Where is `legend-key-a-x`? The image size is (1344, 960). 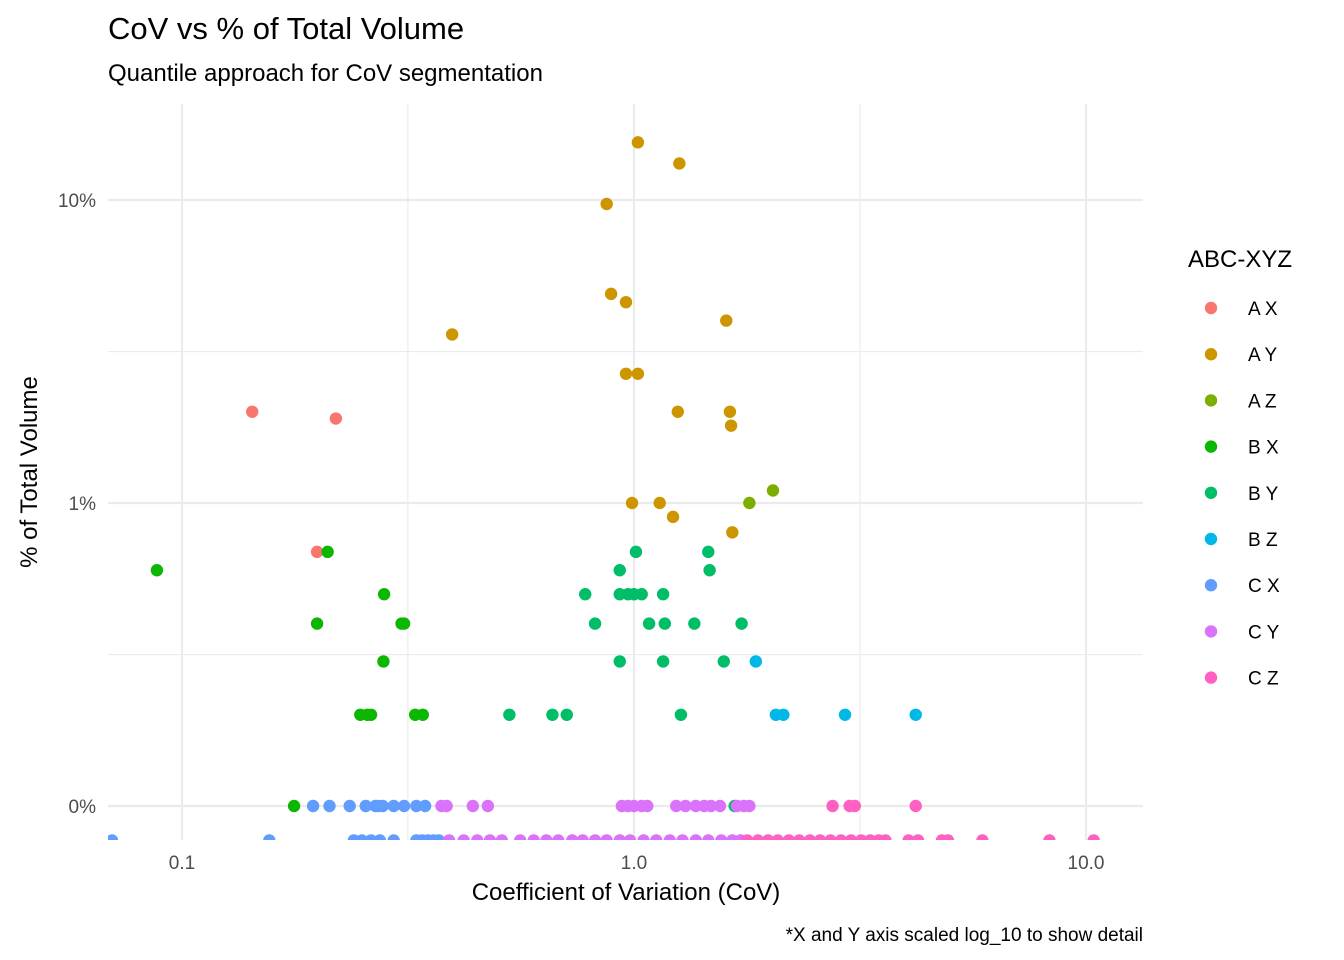
legend-key-a-x is located at coordinates (1211, 308).